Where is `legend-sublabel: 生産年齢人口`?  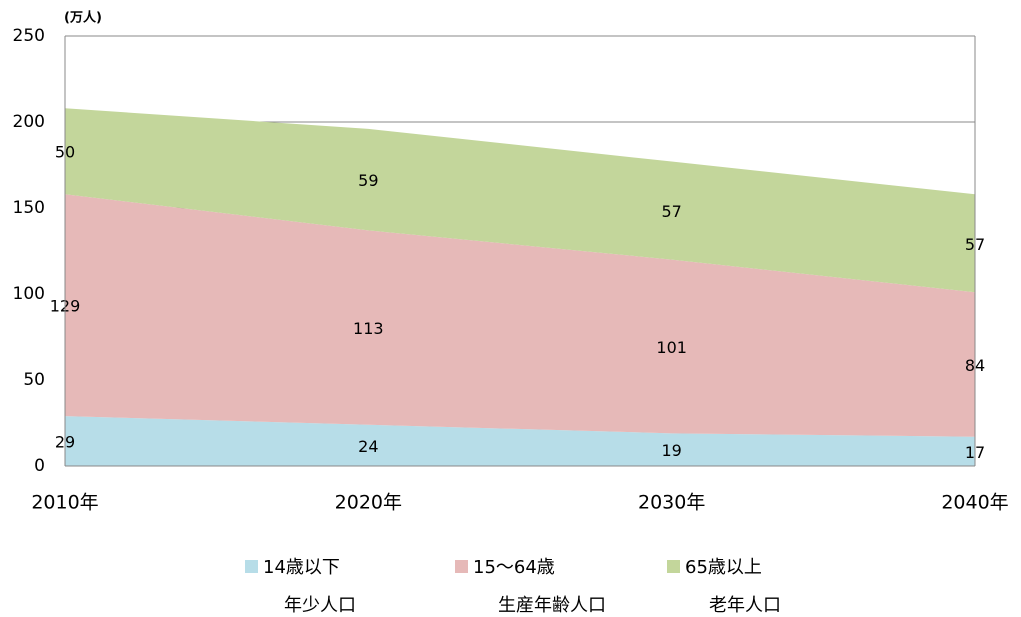
legend-sublabel: 生産年齢人口 is located at coordinates (552, 605).